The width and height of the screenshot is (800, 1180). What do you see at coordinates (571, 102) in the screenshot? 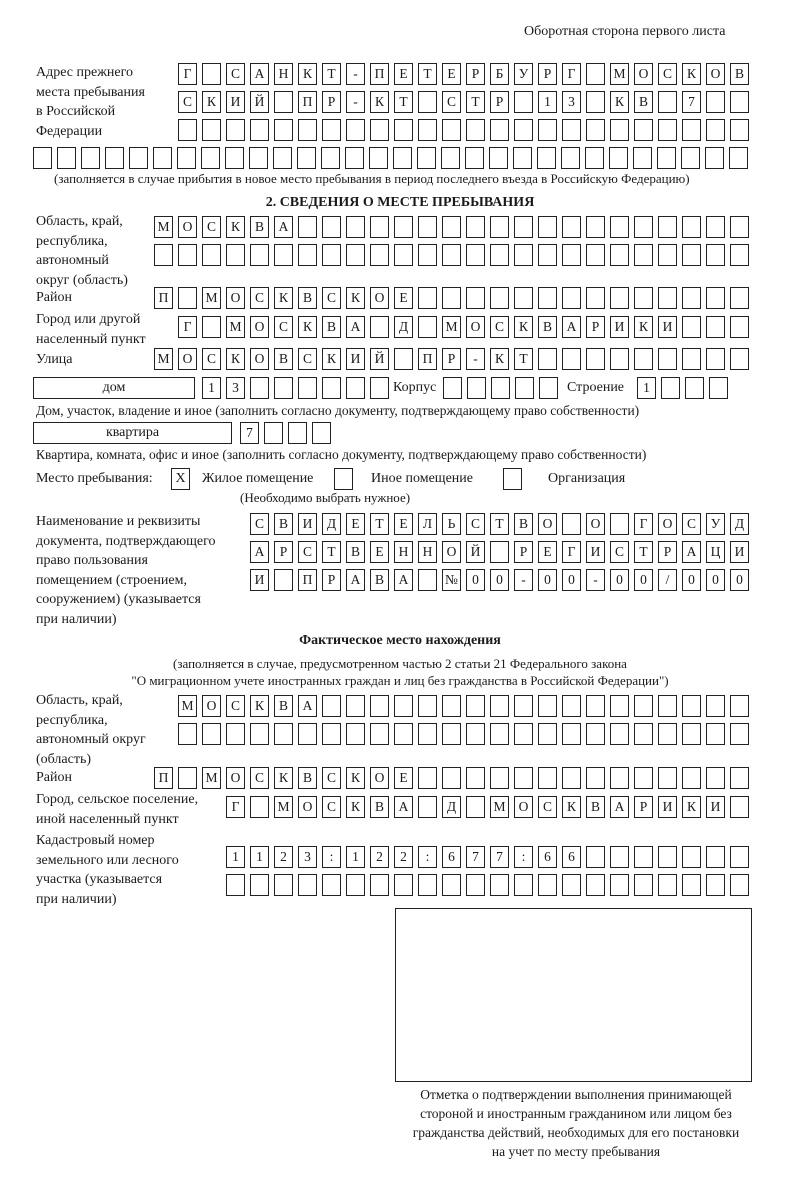
I see `char-box: 3` at bounding box center [571, 102].